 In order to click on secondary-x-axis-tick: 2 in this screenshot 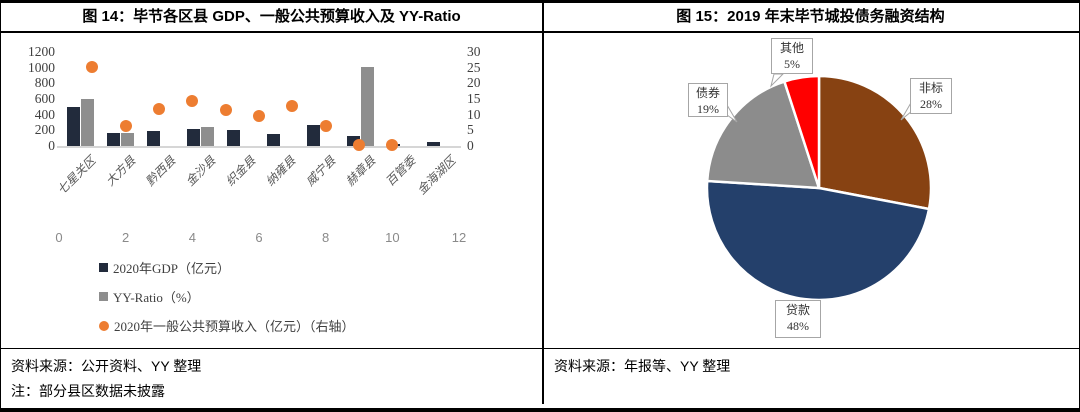, I will do `click(126, 237)`.